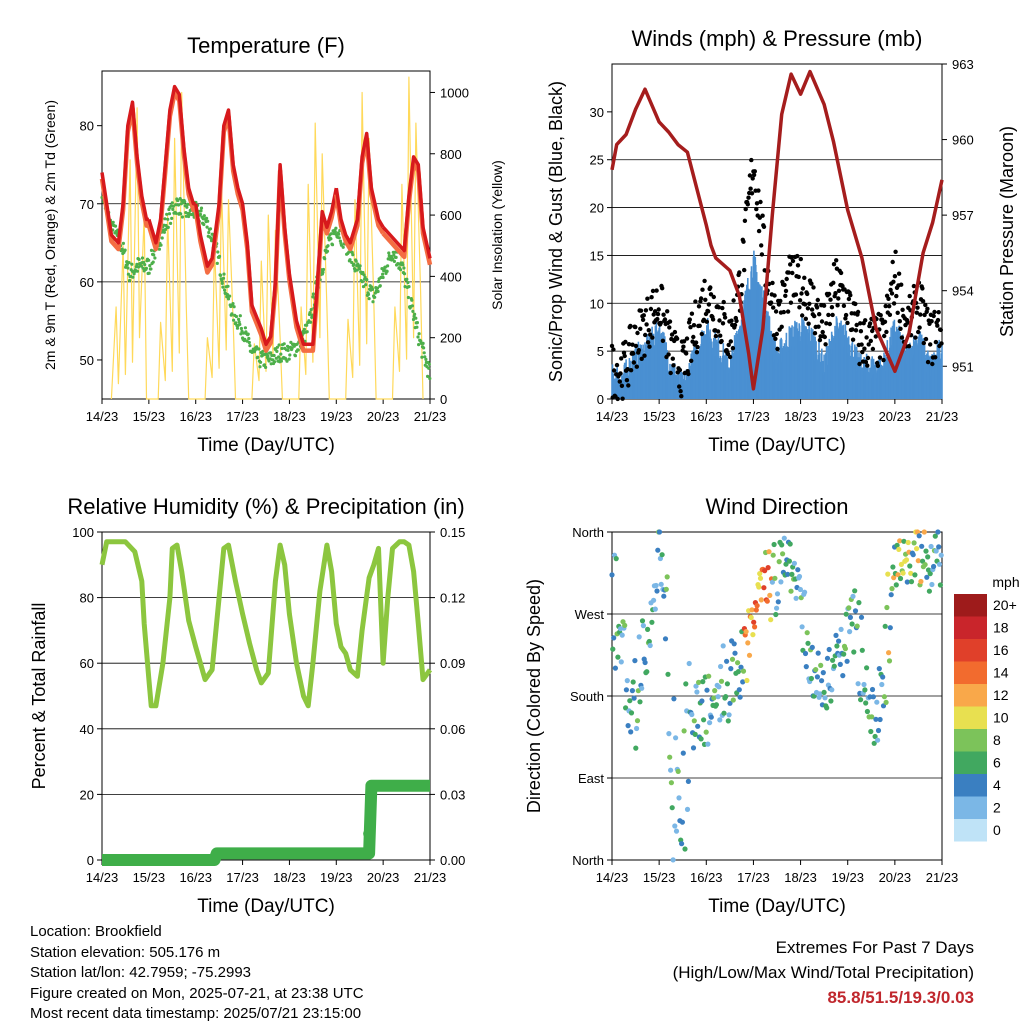 The image size is (1024, 1025). Describe the element at coordinates (368, 833) in the screenshot. I see `precip-point` at that location.